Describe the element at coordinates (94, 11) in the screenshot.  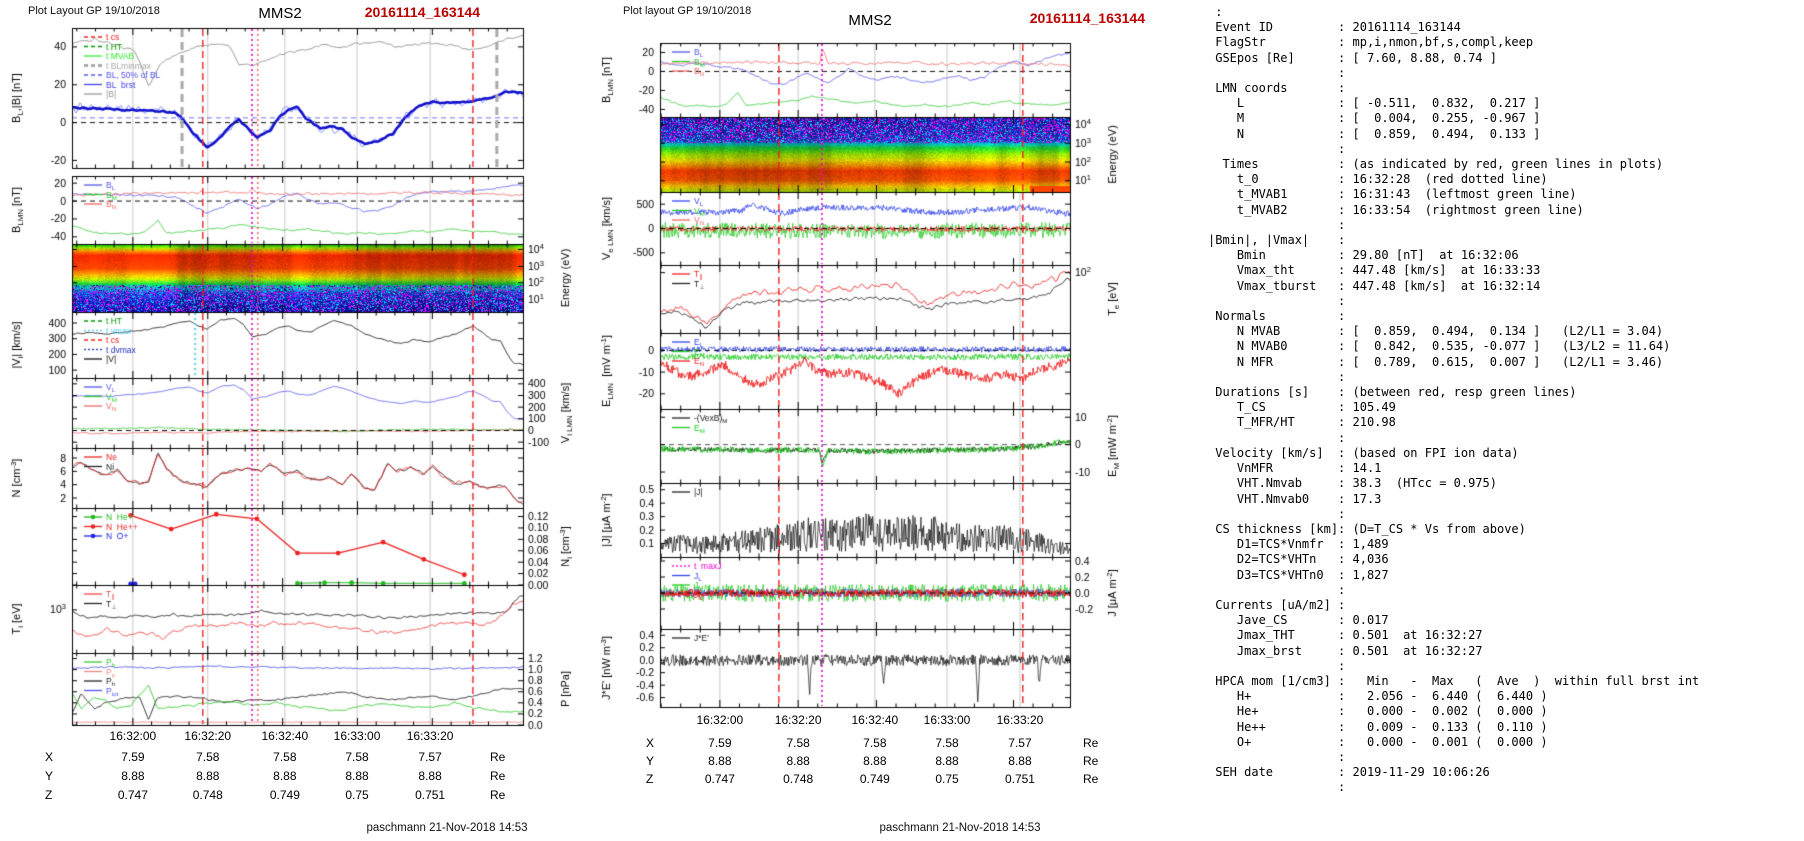
I see `plot-layout-label: Plot Layout GP 19/10/2018` at that location.